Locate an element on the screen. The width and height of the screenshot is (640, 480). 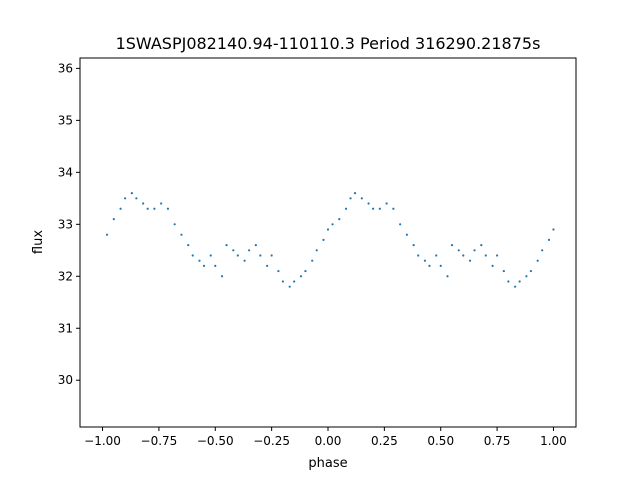
data-points is located at coordinates (330, 240).